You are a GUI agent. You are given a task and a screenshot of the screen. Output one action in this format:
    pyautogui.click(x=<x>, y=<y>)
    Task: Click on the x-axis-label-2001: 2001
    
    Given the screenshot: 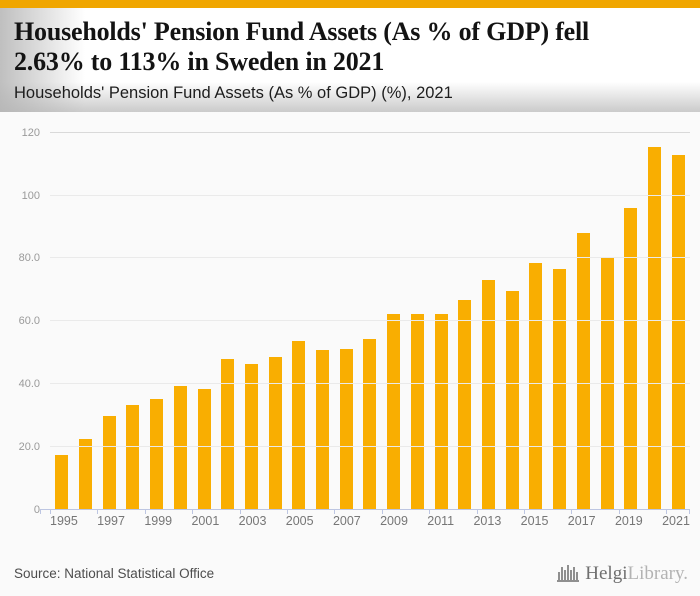 What is the action you would take?
    pyautogui.click(x=205, y=521)
    